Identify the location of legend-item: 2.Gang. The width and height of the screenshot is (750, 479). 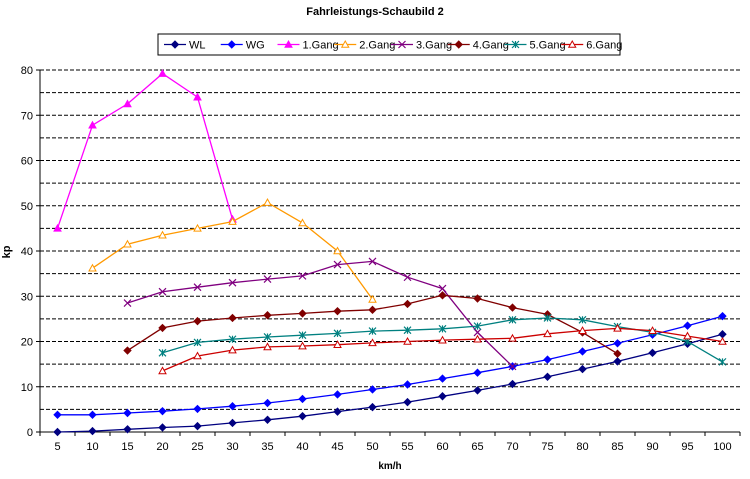
(364, 46).